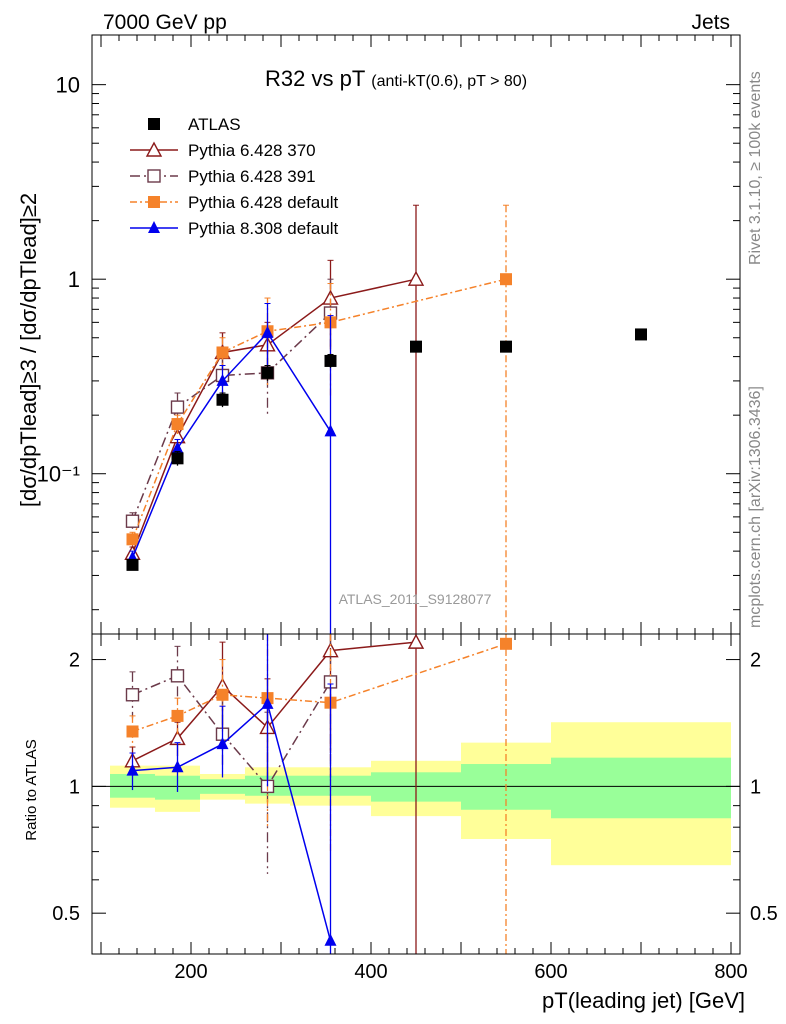  Describe the element at coordinates (416, 278) in the screenshot. I see `series-1-point` at that location.